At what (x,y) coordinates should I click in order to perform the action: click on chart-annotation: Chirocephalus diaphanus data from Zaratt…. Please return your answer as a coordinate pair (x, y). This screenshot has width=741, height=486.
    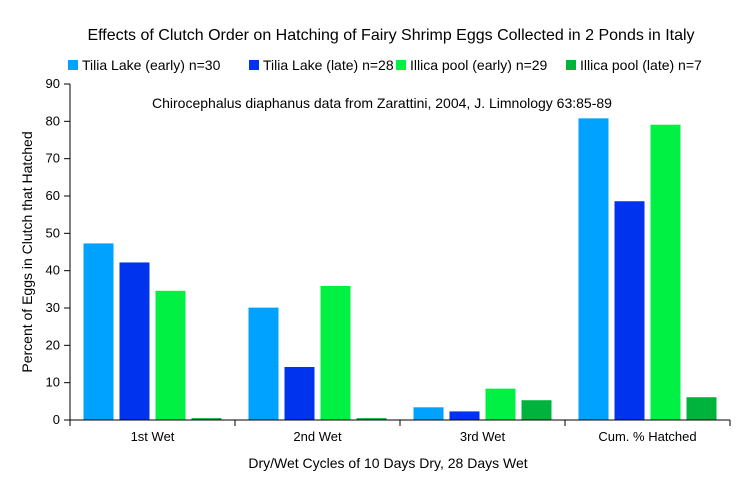
    Looking at the image, I should click on (382, 103).